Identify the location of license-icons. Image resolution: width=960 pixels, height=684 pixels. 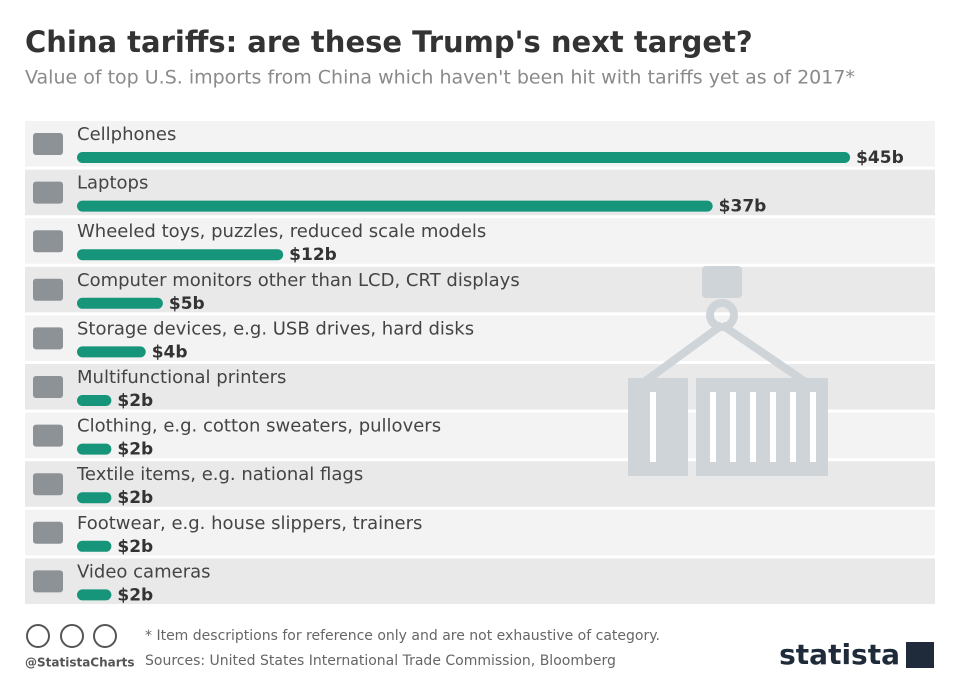
(71, 636).